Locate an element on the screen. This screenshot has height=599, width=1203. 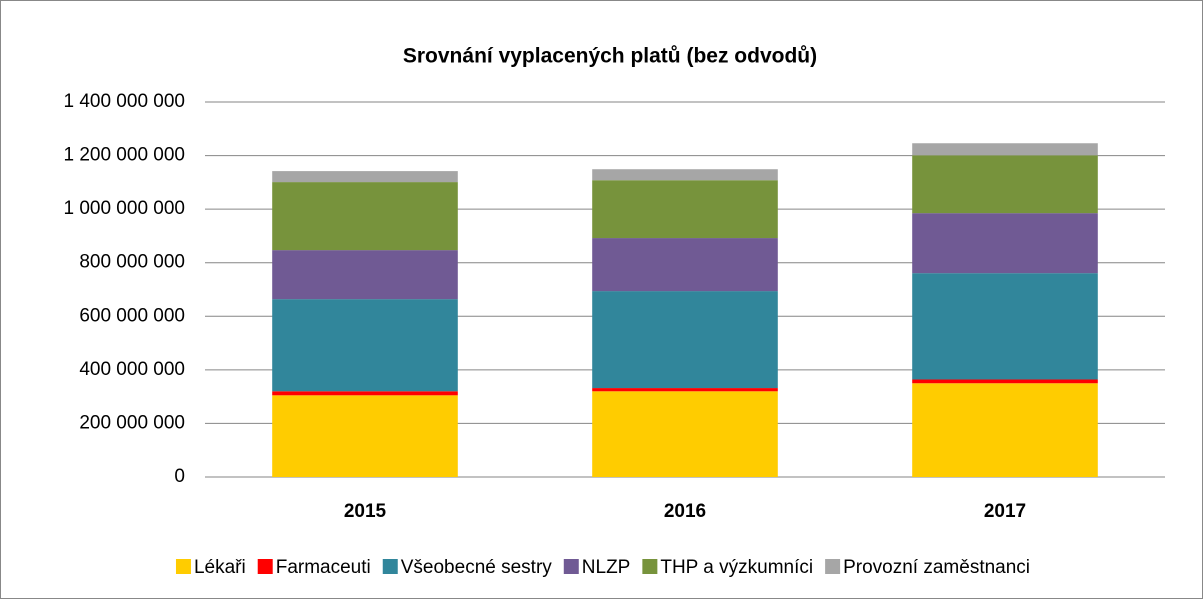
y-tick-label: 0 is located at coordinates (179, 476).